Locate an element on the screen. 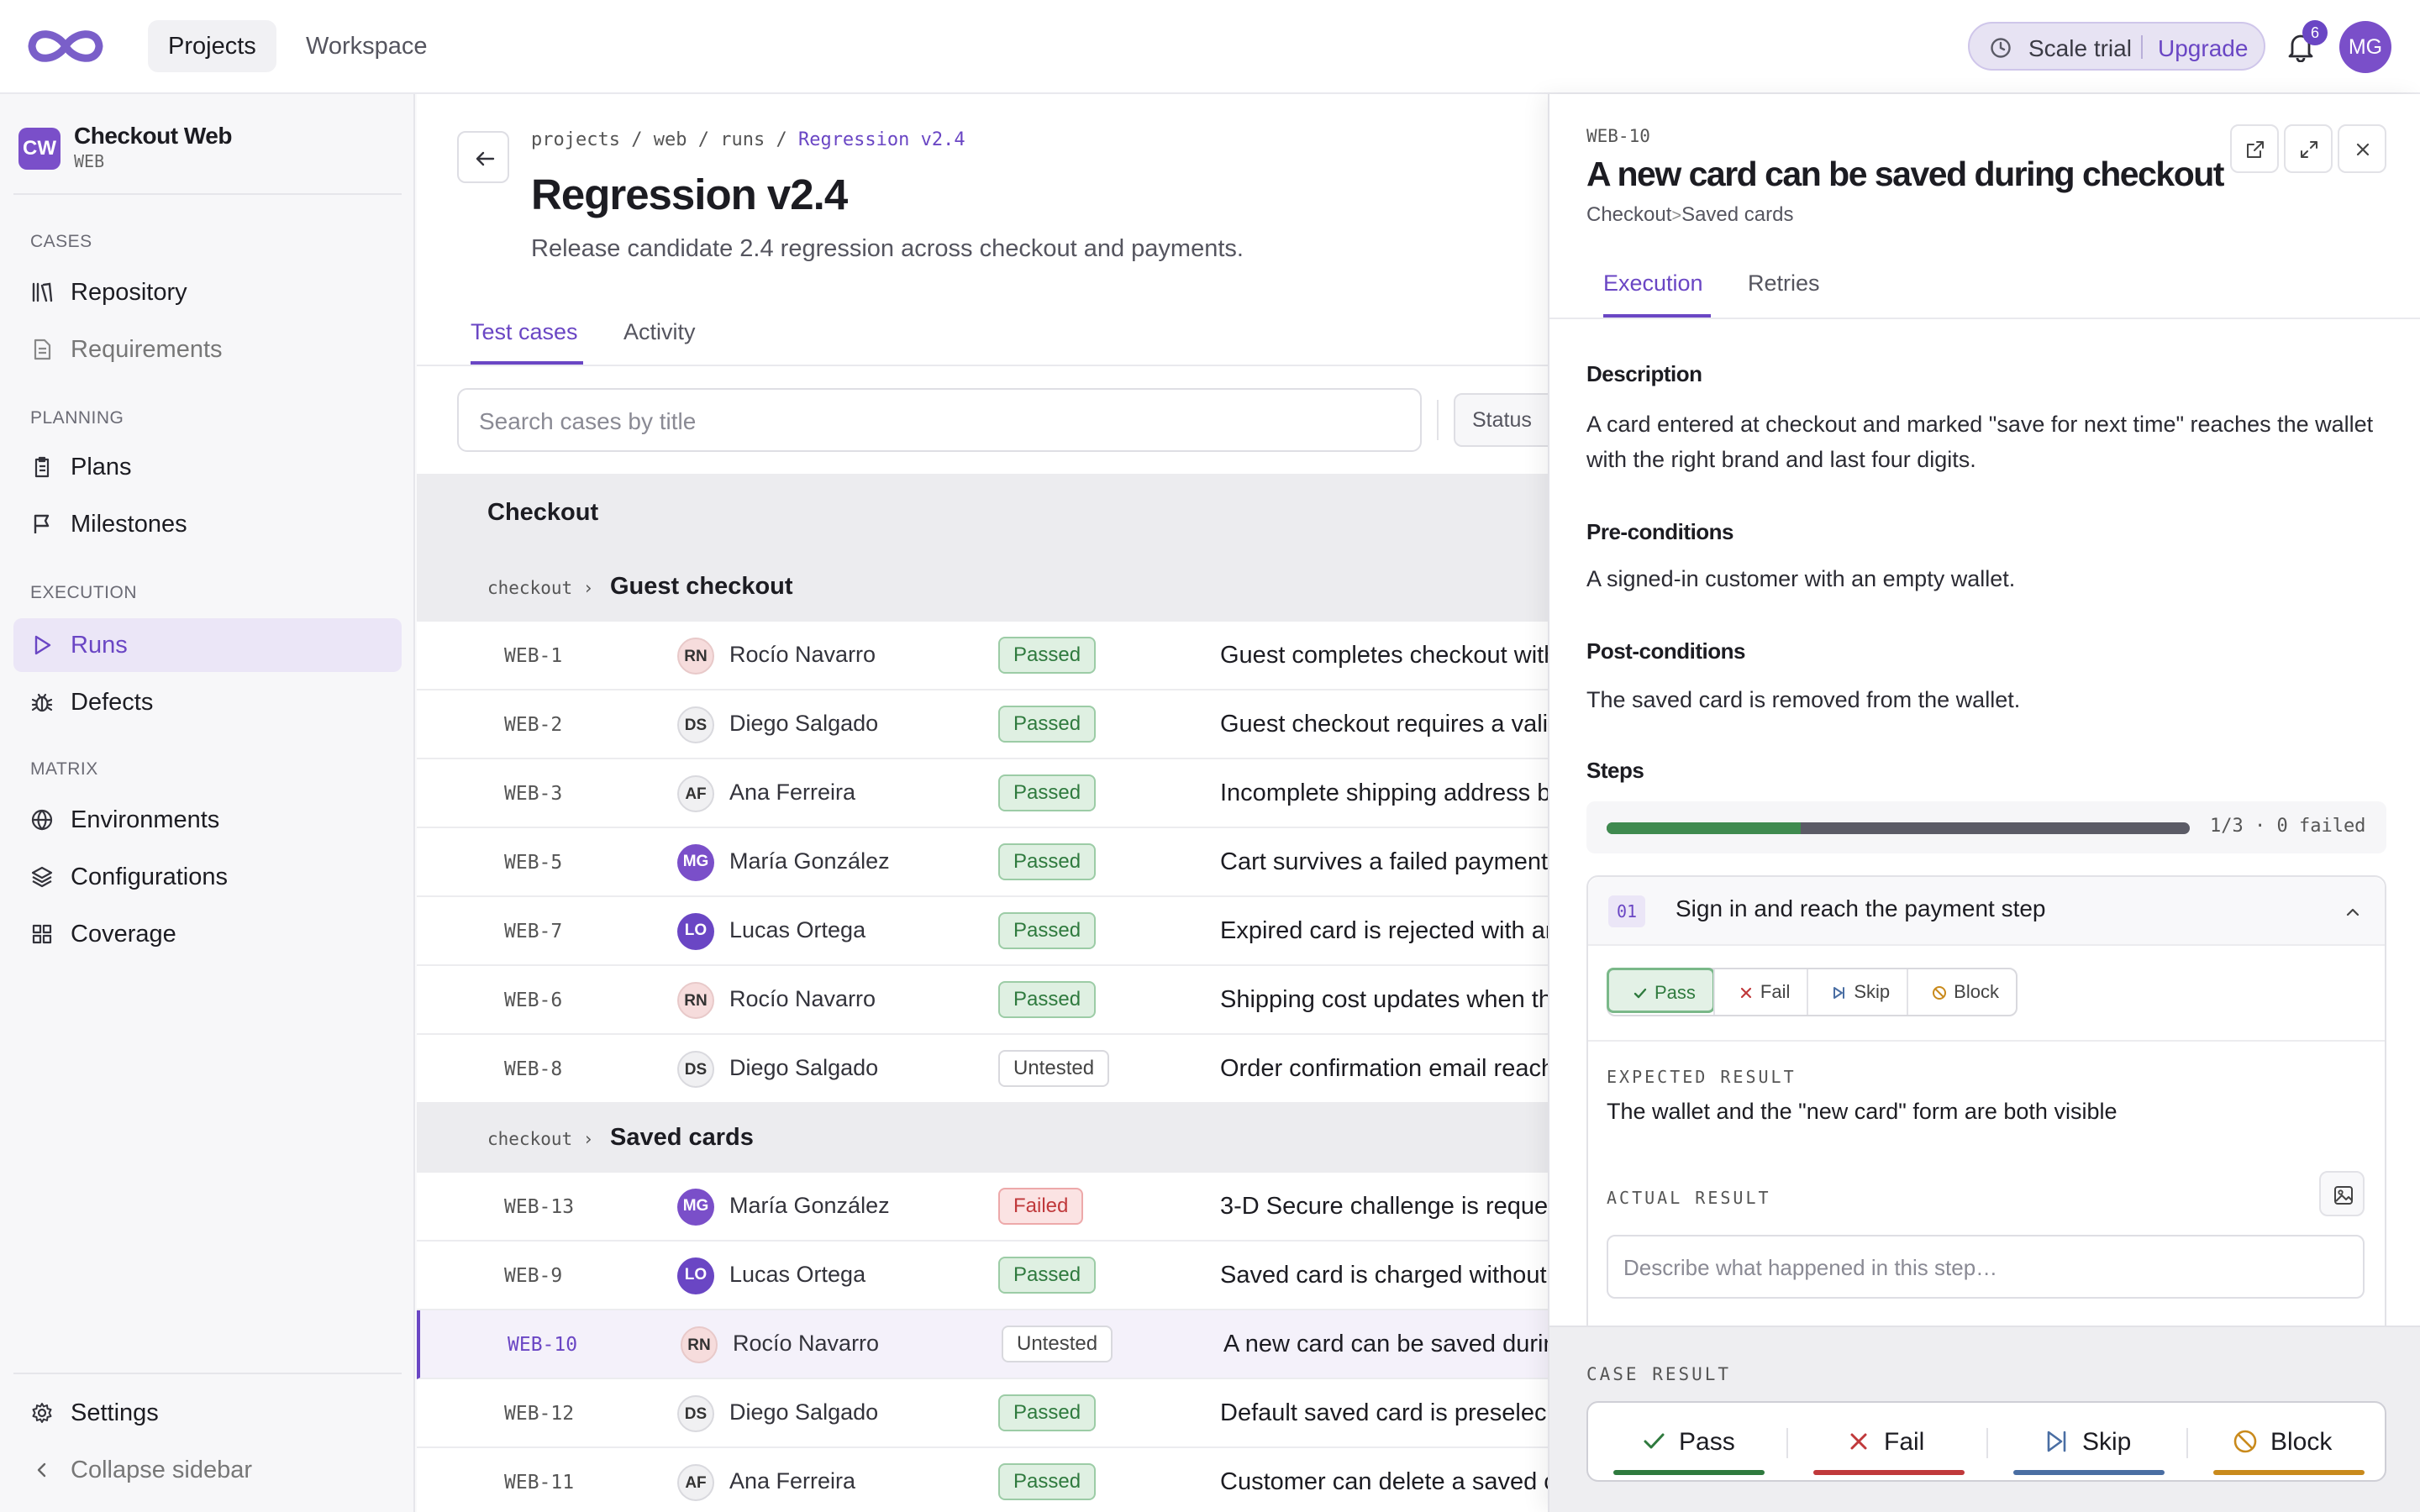  assignee-avatar: LO is located at coordinates (695, 1275).